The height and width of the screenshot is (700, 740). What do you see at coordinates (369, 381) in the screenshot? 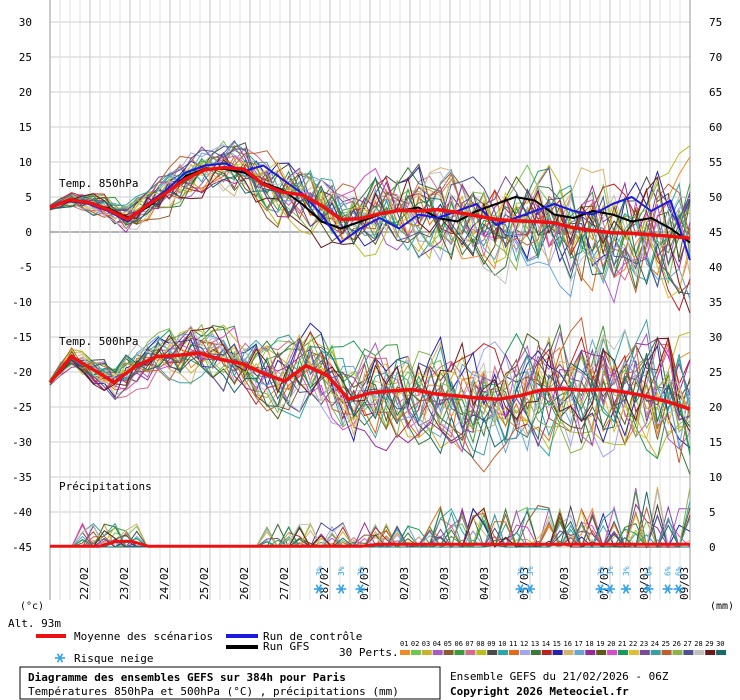
I see `mean-500-line` at bounding box center [369, 381].